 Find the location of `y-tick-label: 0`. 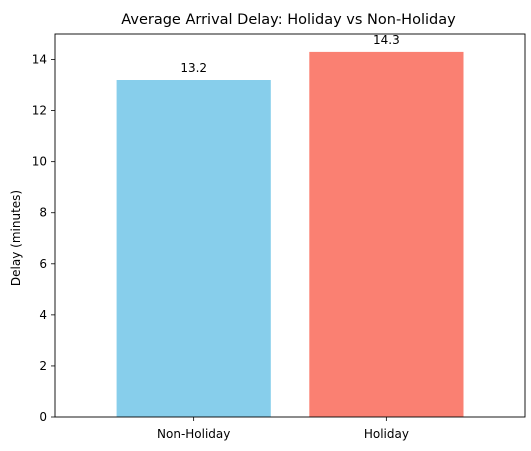

y-tick-label: 0 is located at coordinates (43, 417).